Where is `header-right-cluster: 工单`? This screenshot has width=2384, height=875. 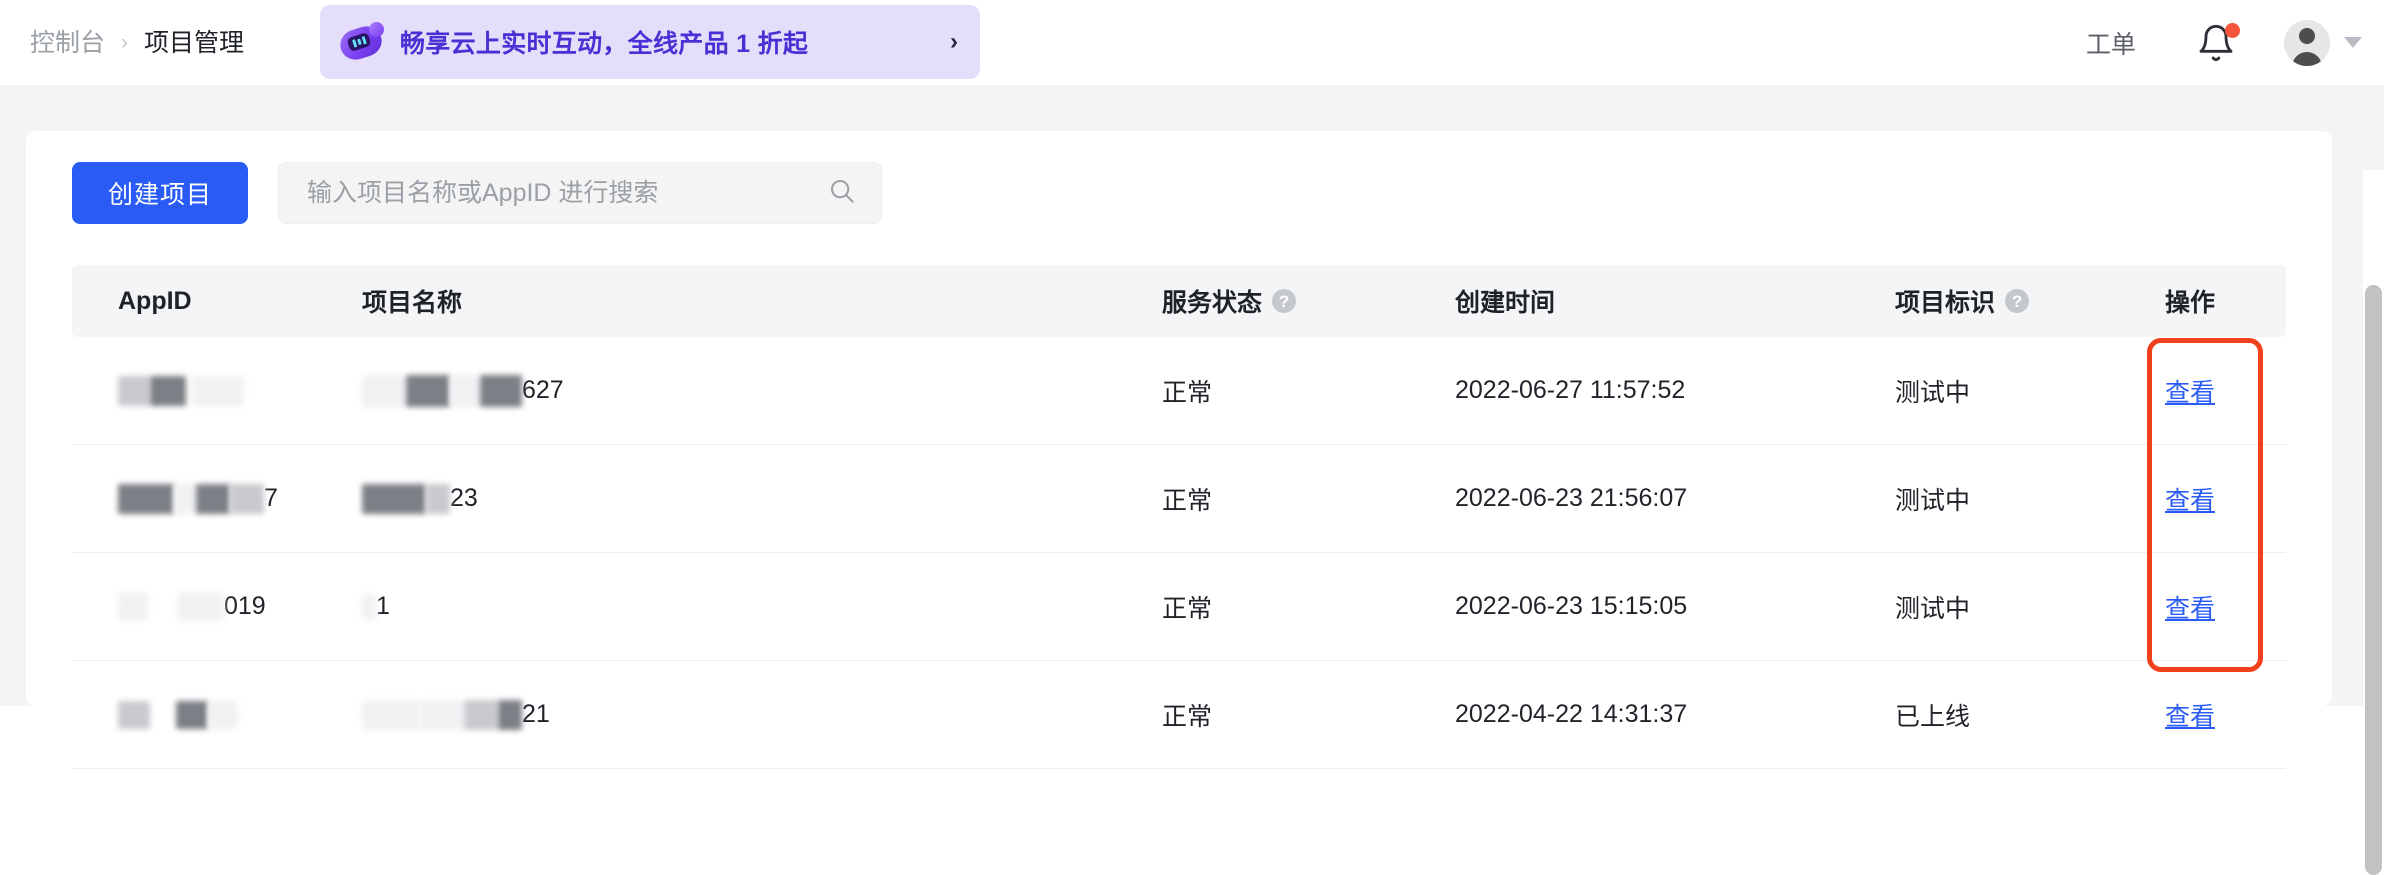 header-right-cluster: 工单 is located at coordinates (2224, 42).